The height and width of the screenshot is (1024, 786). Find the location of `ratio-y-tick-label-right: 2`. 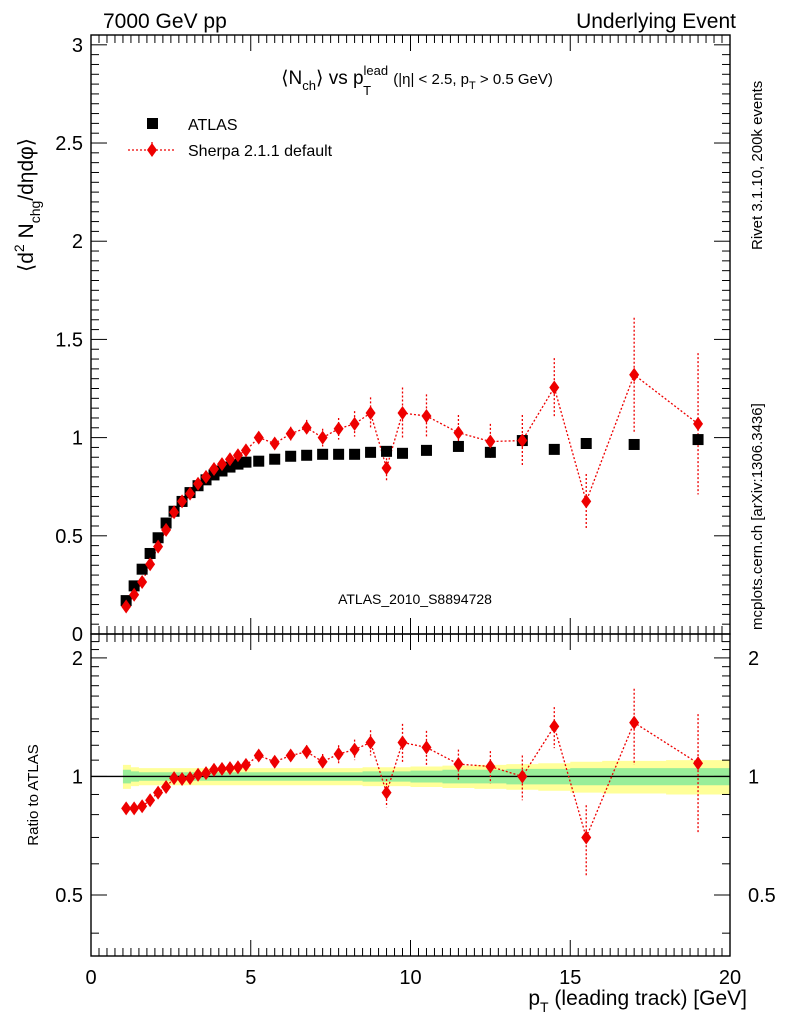

ratio-y-tick-label-right: 2 is located at coordinates (753, 659).